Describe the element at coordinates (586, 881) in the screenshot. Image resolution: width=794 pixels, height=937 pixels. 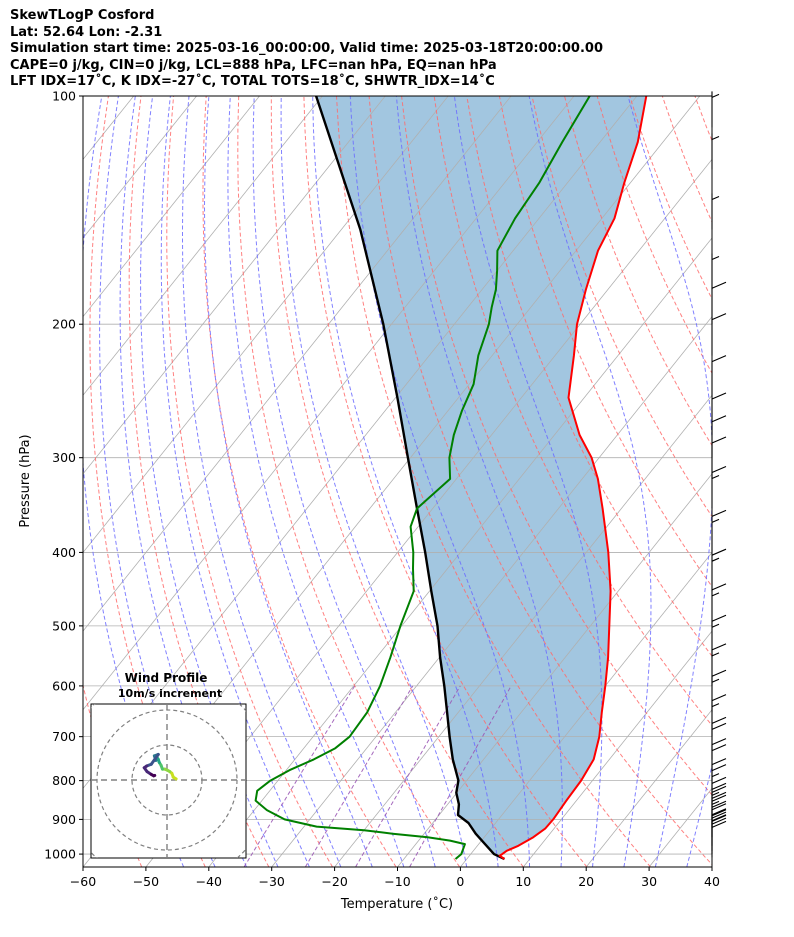
I see `x-tick-label: 20` at that location.